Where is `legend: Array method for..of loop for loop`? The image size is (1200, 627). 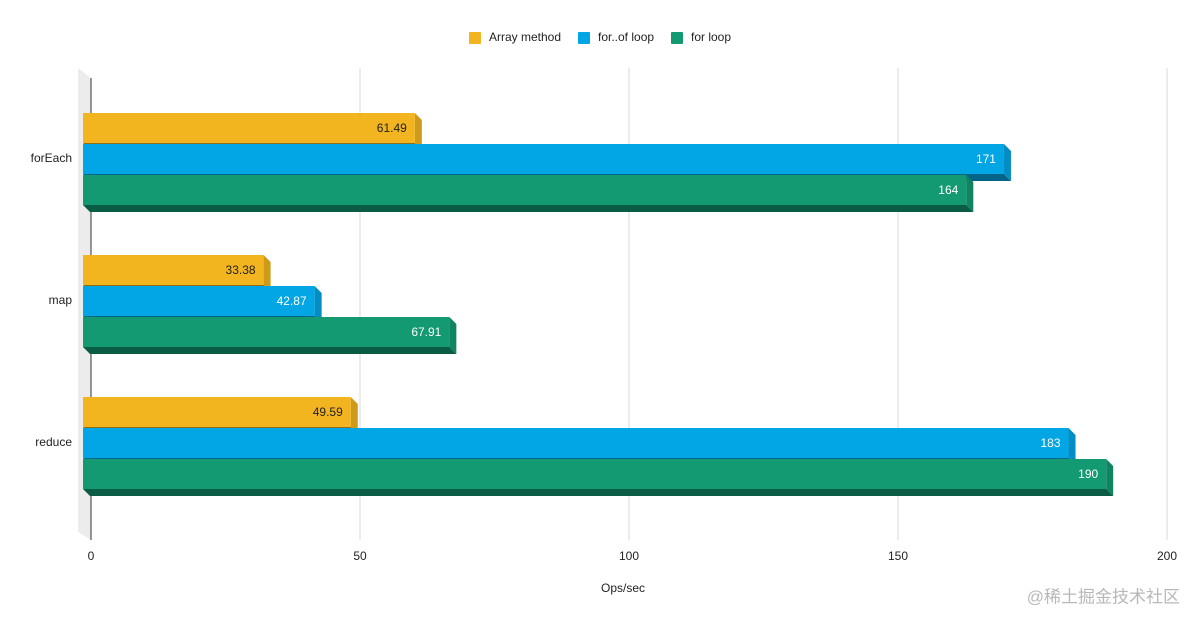 legend: Array method for..of loop for loop is located at coordinates (600, 37).